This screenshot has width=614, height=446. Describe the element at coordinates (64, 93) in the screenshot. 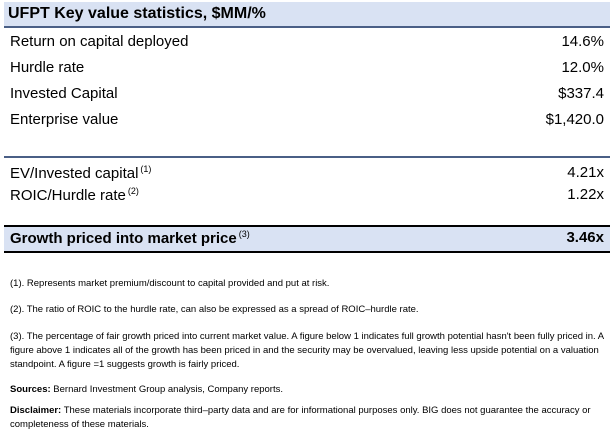

I see `metric-label: Invested Capital` at that location.